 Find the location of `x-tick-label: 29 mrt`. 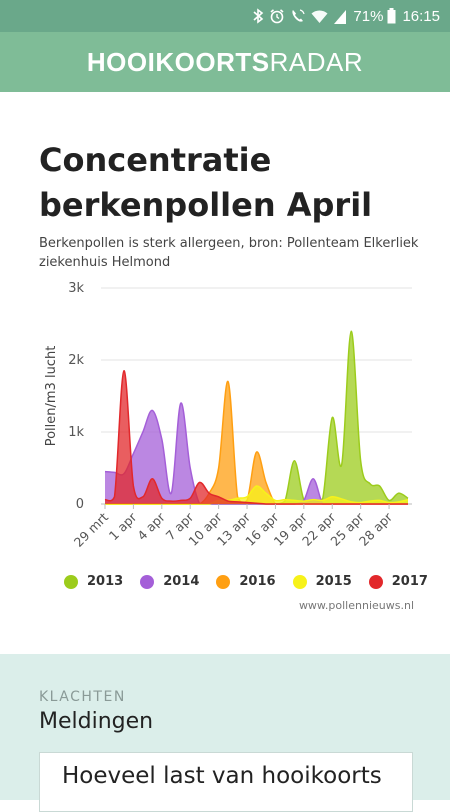

x-tick-label: 29 mrt is located at coordinates (91, 529).